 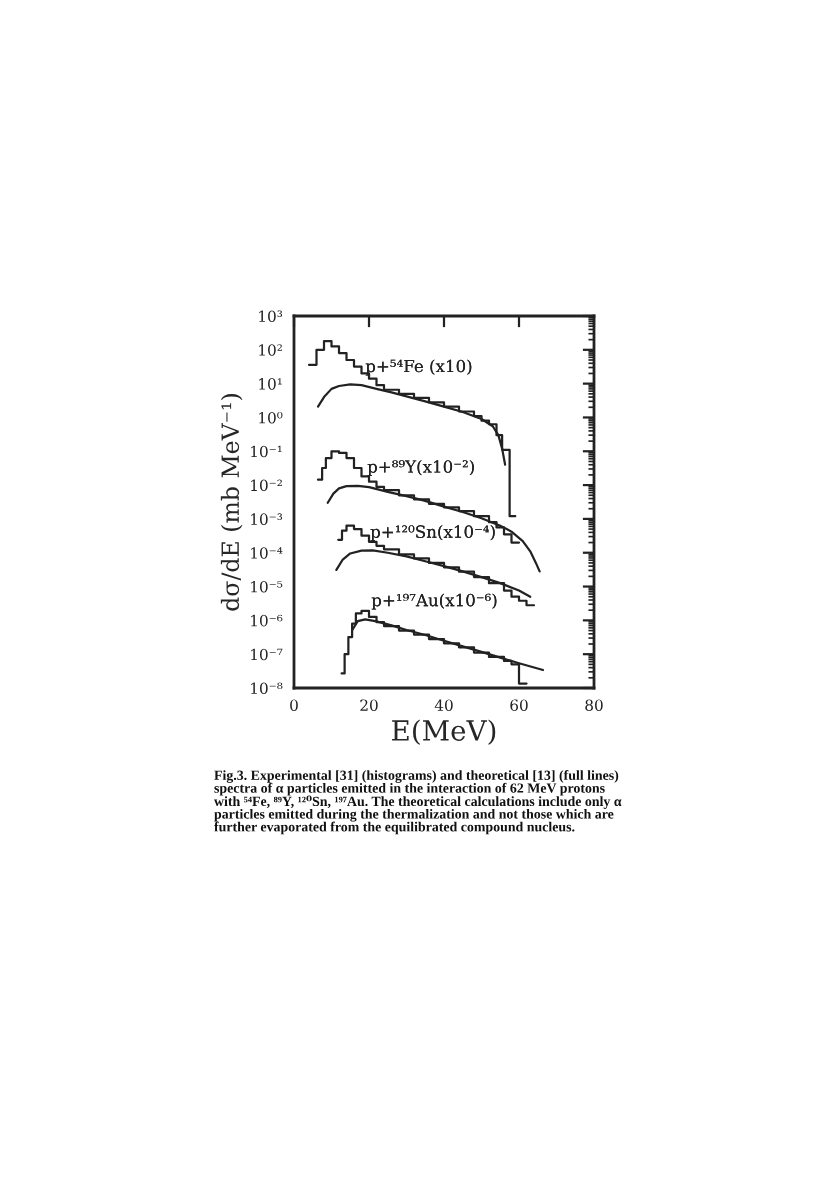 What do you see at coordinates (434, 601) in the screenshot?
I see `annotation: p+¹⁹⁷Au(x10⁻⁶)` at bounding box center [434, 601].